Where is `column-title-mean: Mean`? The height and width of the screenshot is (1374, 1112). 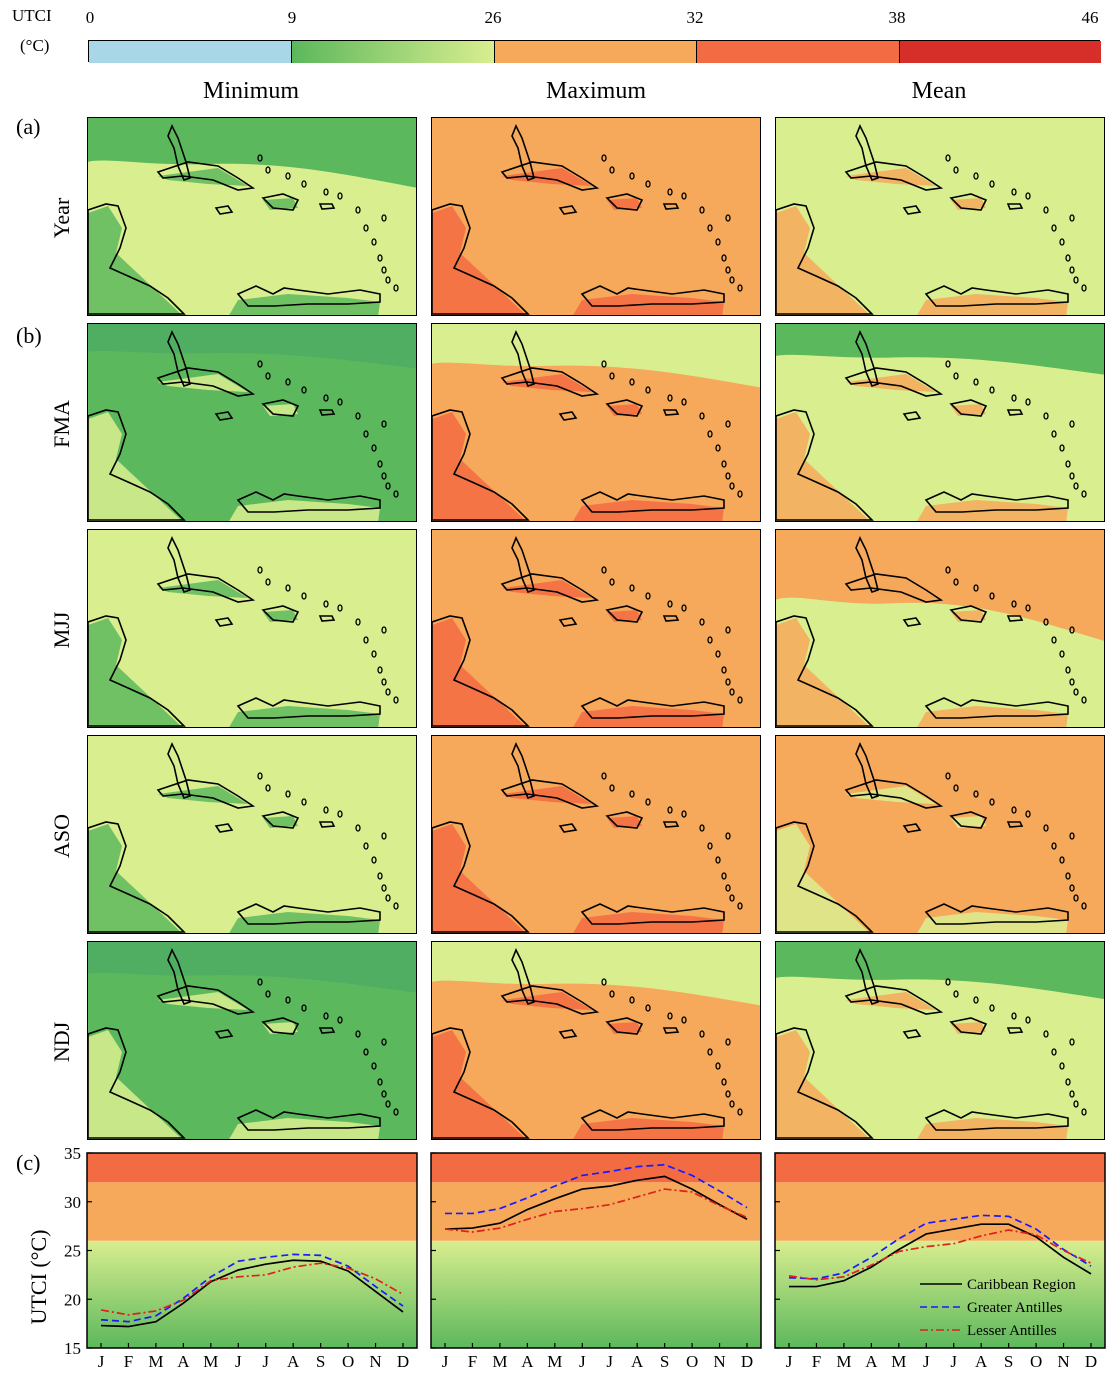
column-title-mean: Mean is located at coordinates (939, 91).